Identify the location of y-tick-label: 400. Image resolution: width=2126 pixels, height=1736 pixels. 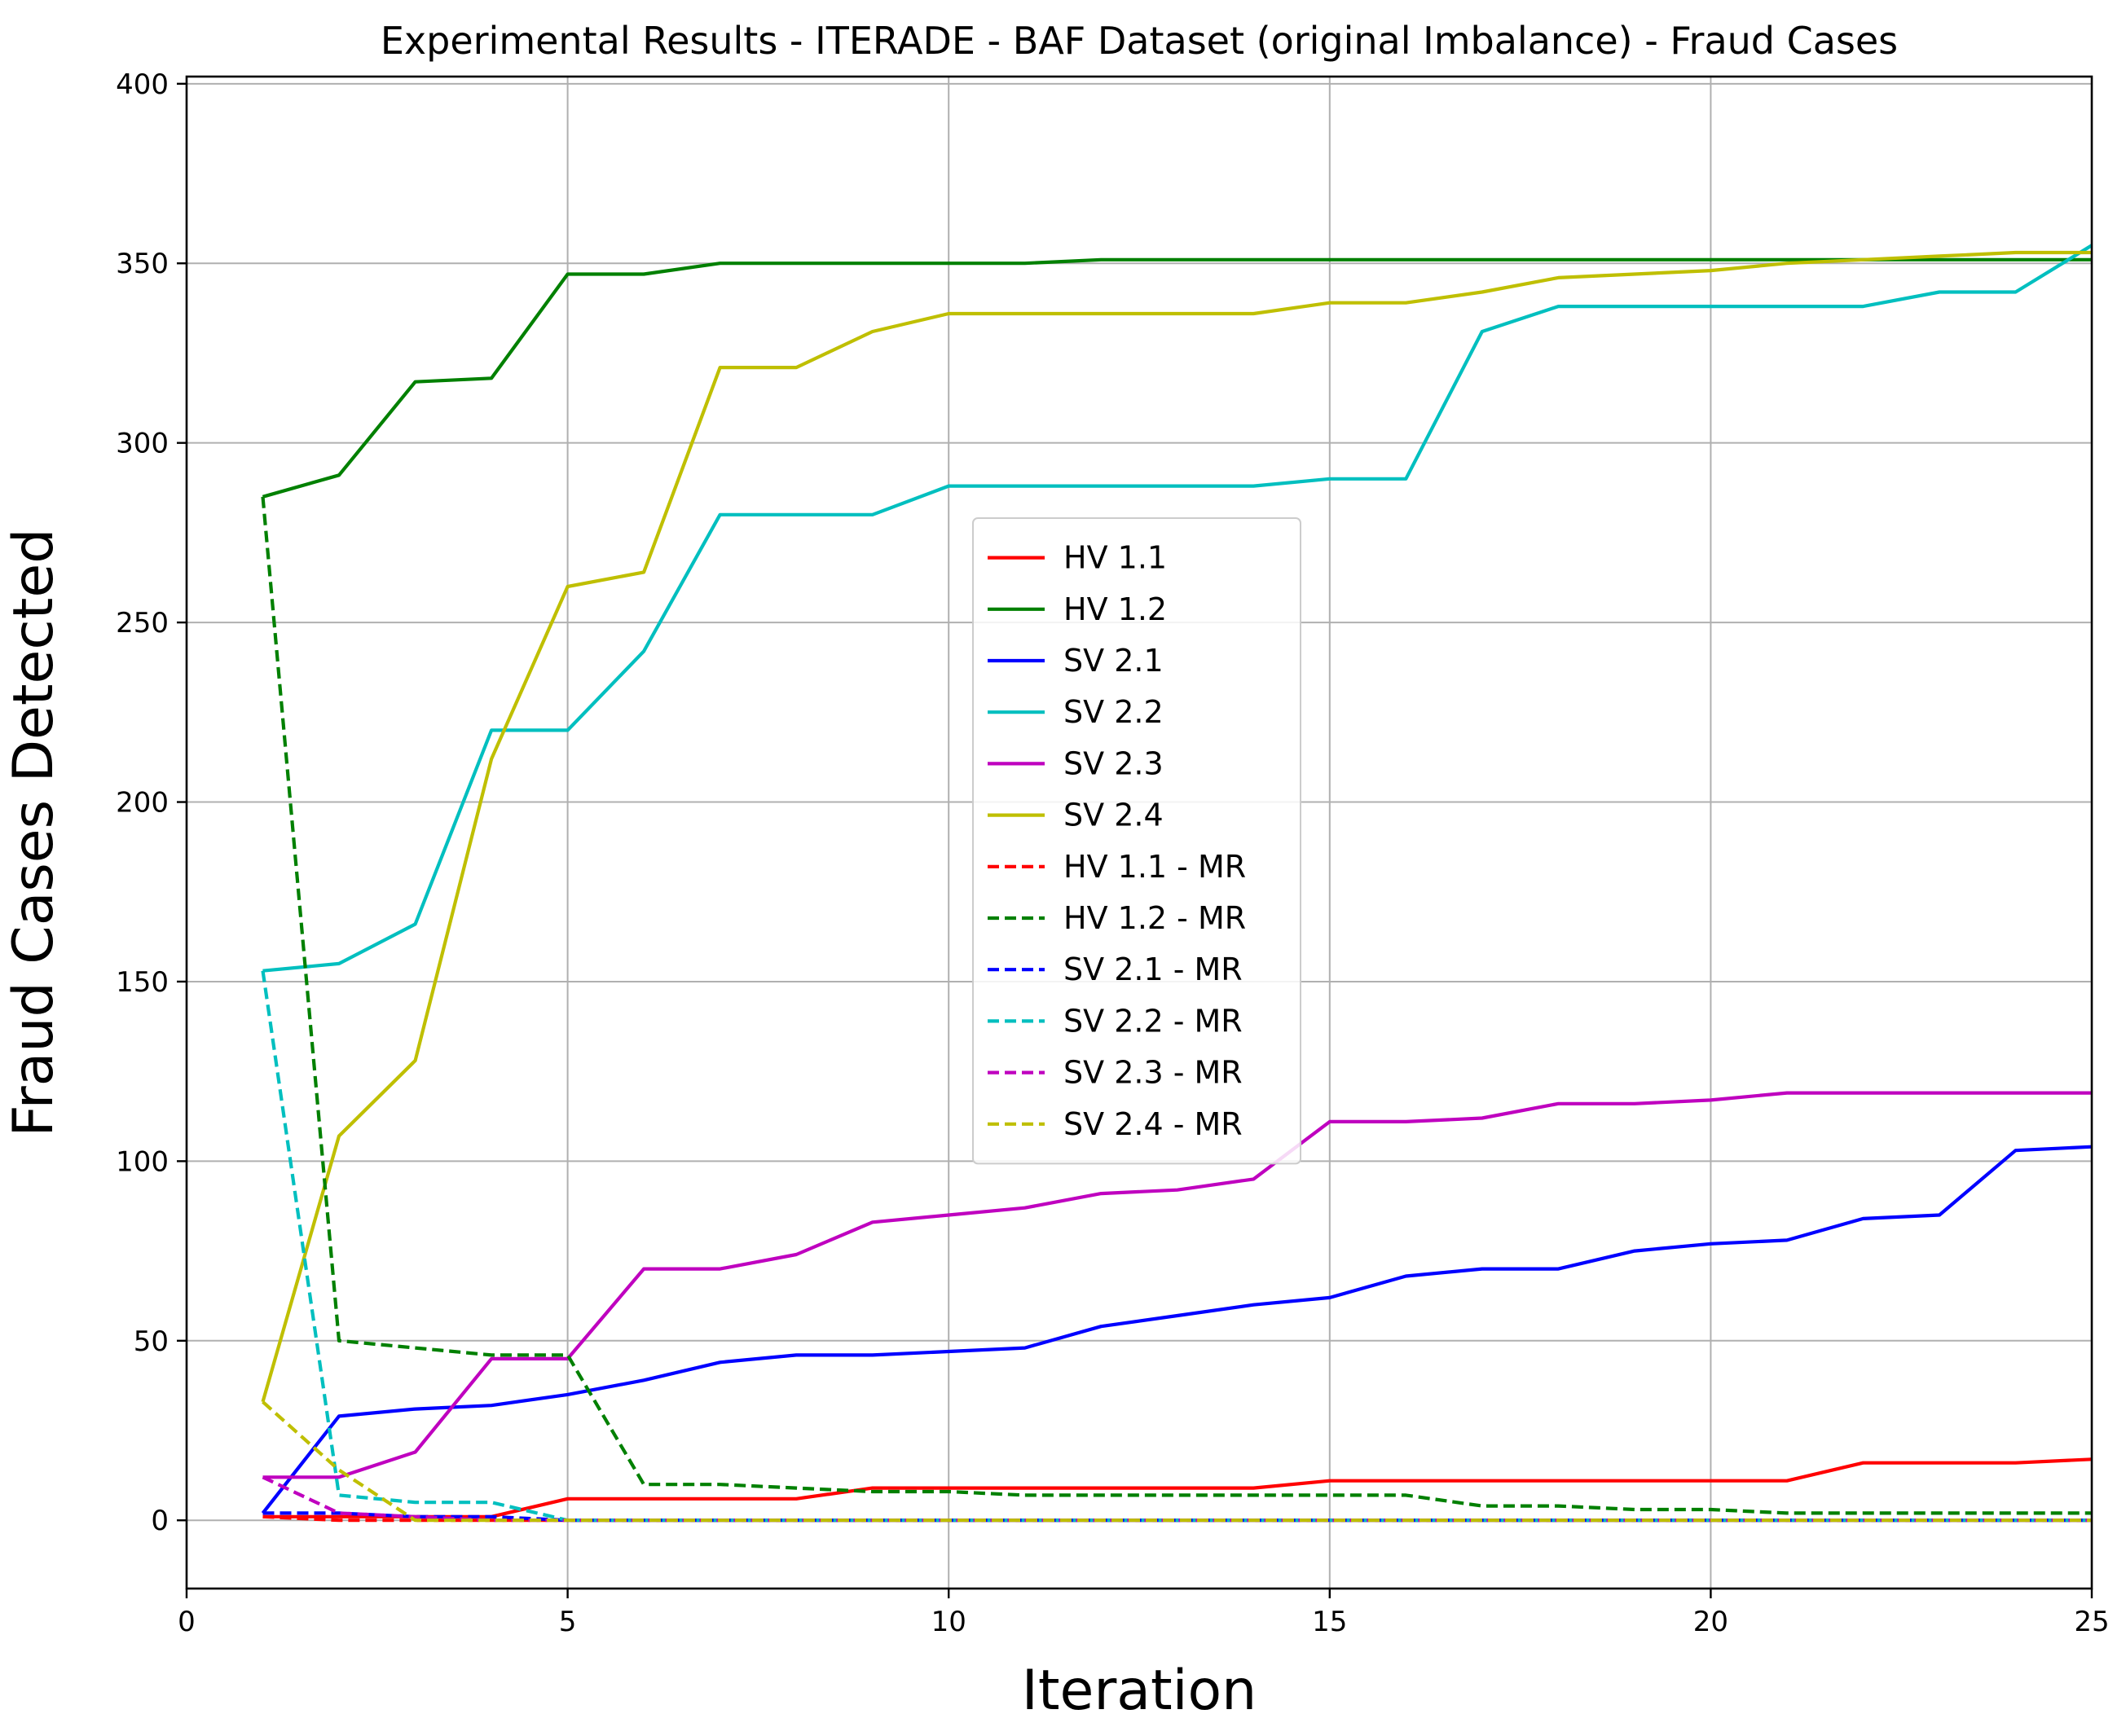
(142, 84).